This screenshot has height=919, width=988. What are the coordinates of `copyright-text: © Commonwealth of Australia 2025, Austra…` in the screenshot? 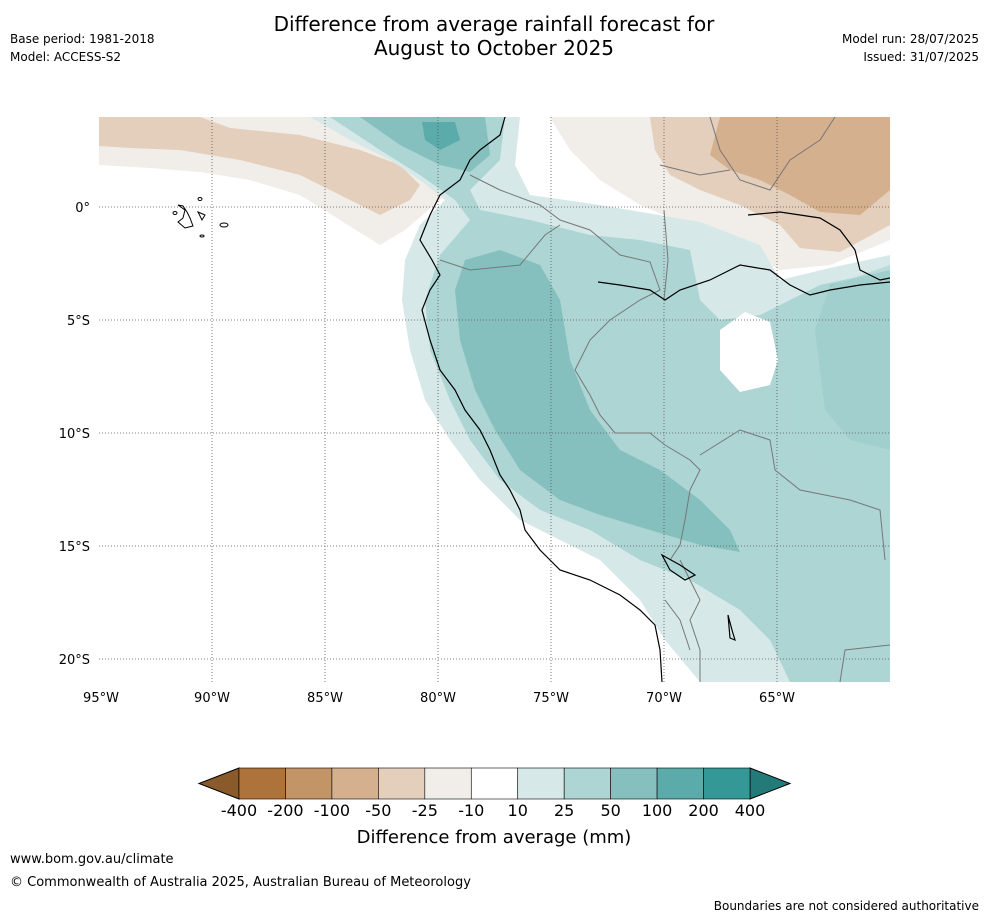 It's located at (240, 882).